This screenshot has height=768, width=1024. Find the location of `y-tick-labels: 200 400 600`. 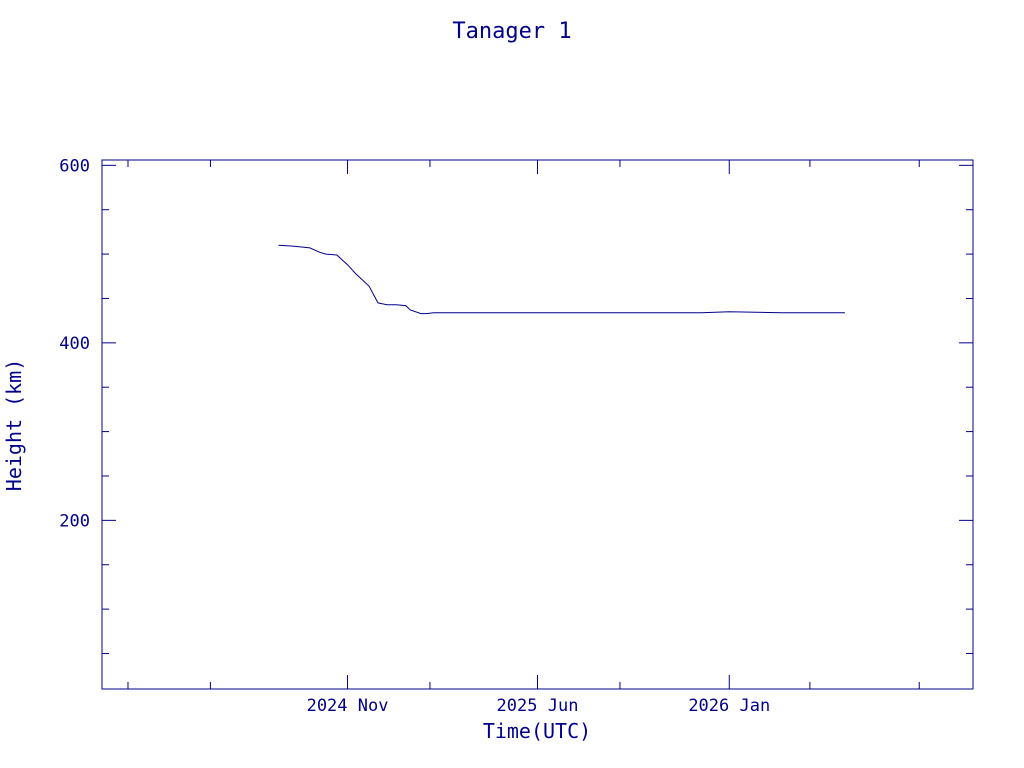

y-tick-labels: 200 400 600 is located at coordinates (74, 343).